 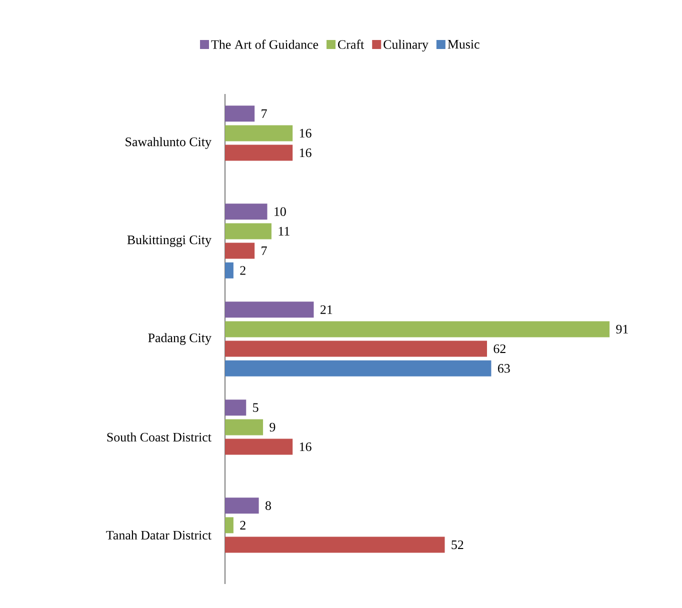 I want to click on y-tick-label: South Coast District, so click(x=159, y=437).